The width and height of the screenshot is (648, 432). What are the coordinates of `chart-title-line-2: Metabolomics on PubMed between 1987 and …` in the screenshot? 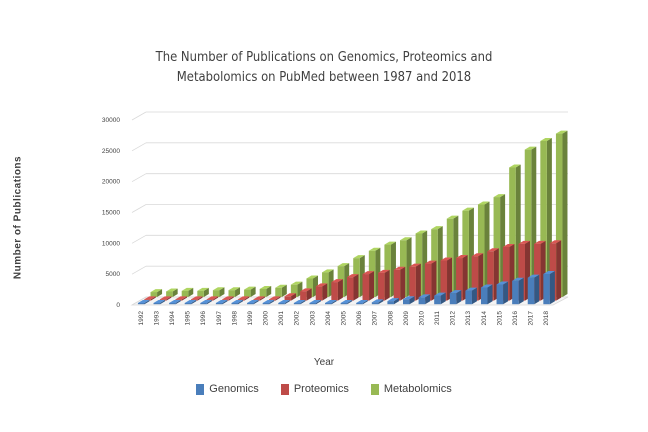 It's located at (324, 77).